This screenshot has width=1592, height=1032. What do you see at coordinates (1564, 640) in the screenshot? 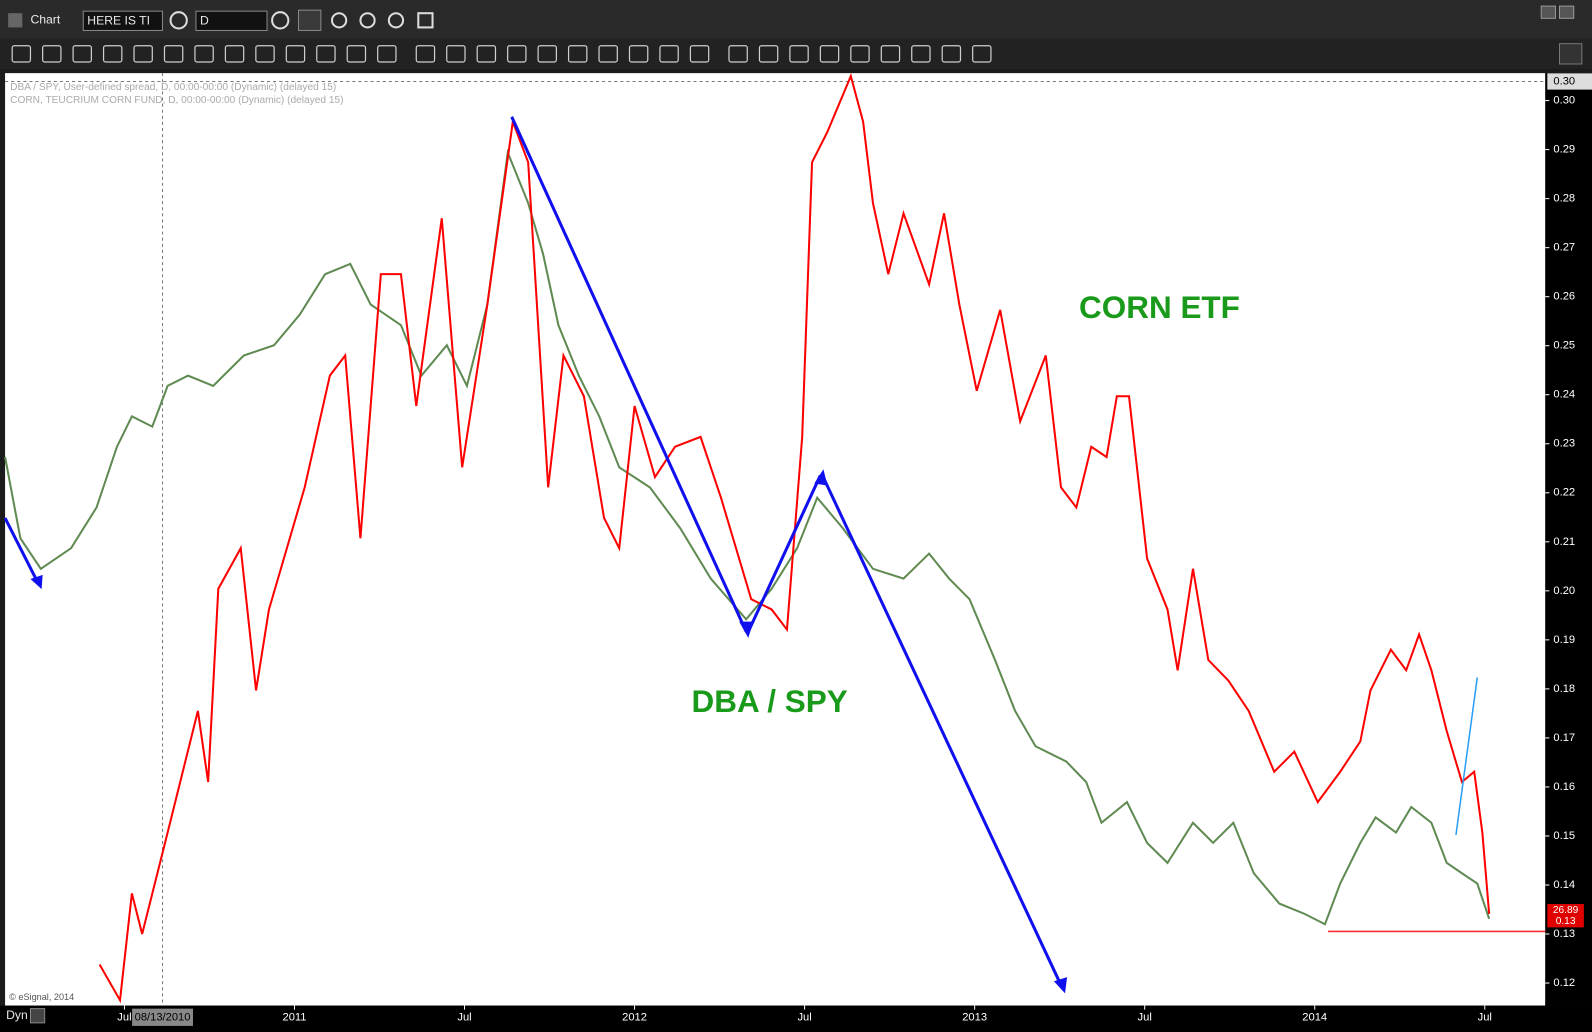
I see `y-tick-label: 0.19` at bounding box center [1564, 640].